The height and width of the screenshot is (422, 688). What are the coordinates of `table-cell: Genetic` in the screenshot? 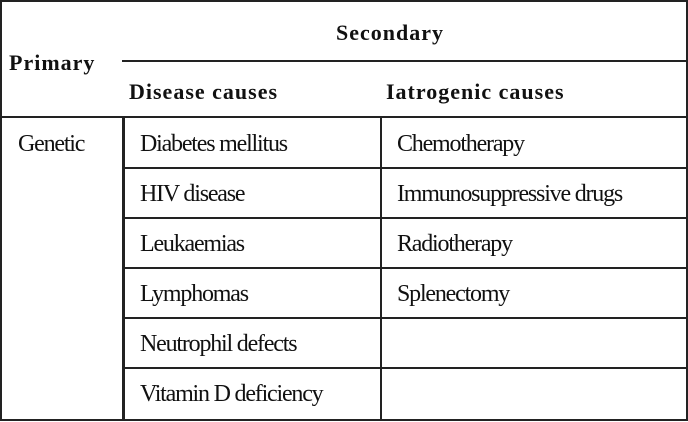 It's located at (51, 144).